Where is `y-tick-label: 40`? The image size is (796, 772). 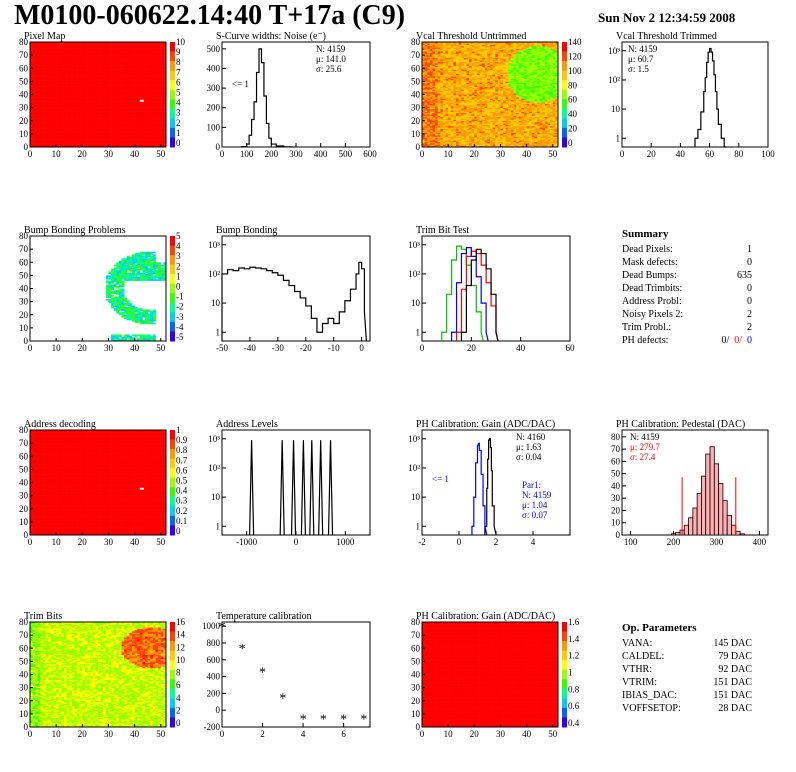
y-tick-label: 40 is located at coordinates (24, 95).